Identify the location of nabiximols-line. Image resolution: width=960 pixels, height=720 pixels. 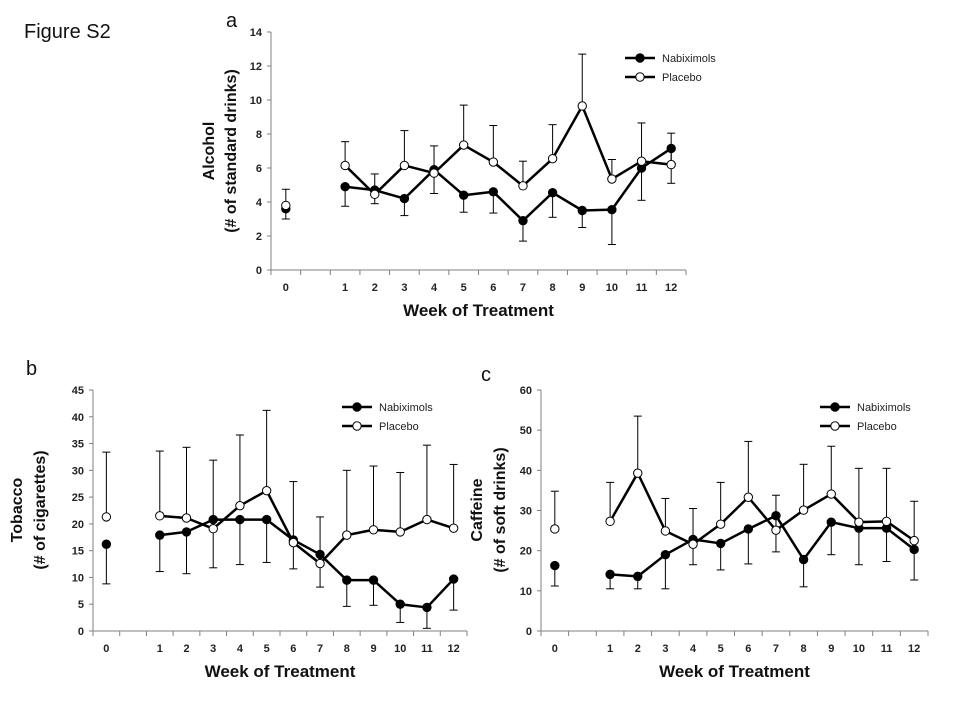
(508, 184).